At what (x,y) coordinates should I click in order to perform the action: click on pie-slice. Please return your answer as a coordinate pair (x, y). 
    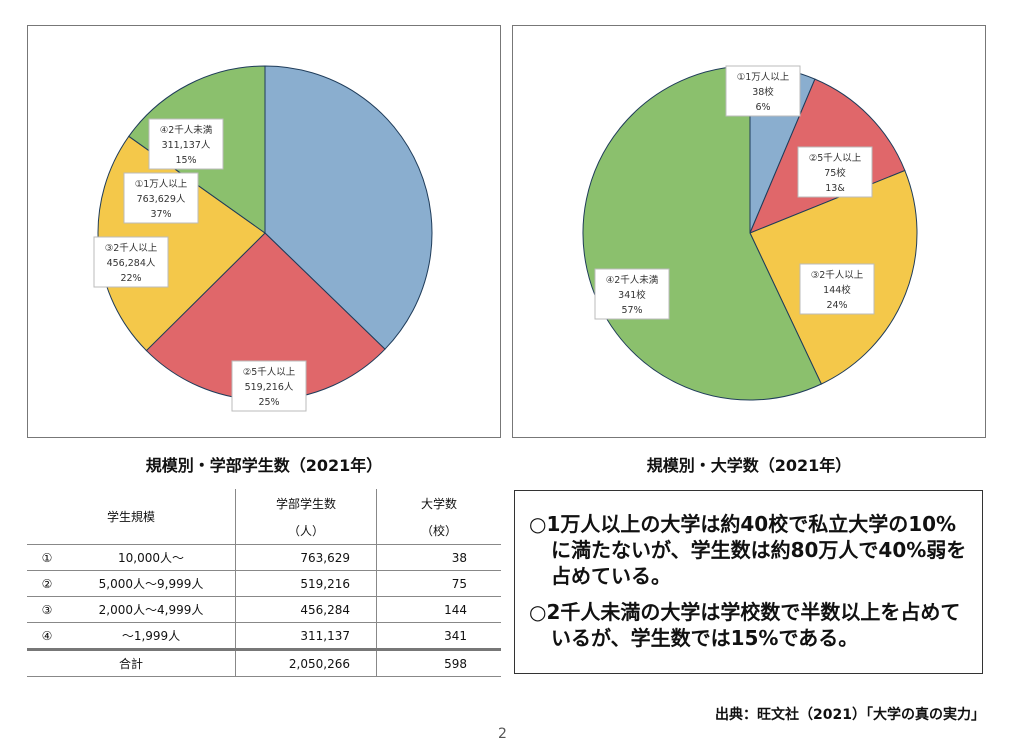
    Looking at the image, I should click on (348, 207).